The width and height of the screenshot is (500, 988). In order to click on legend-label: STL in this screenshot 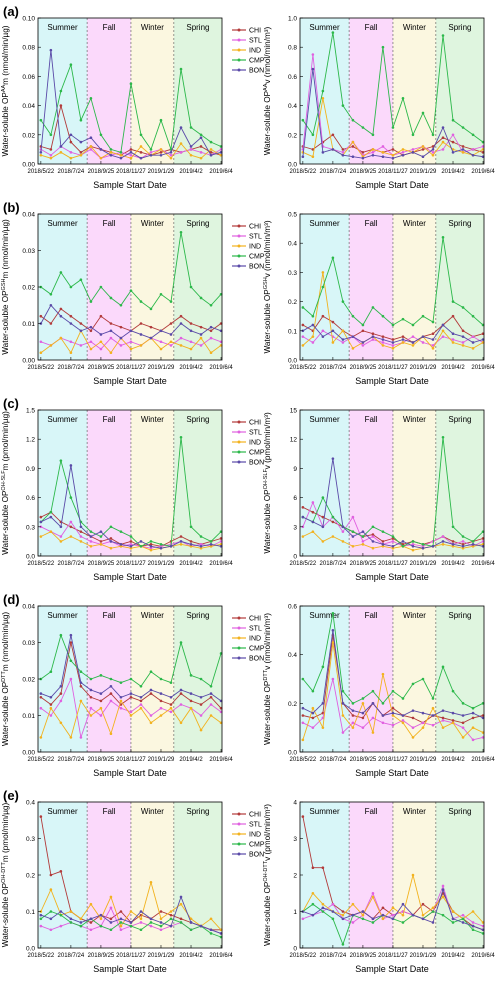, I will do `click(255, 629)`.